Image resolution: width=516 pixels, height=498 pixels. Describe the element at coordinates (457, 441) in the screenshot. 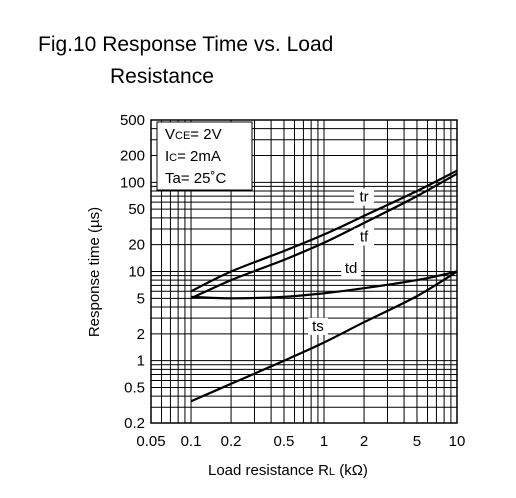

I see `x-tick-label: 10` at that location.